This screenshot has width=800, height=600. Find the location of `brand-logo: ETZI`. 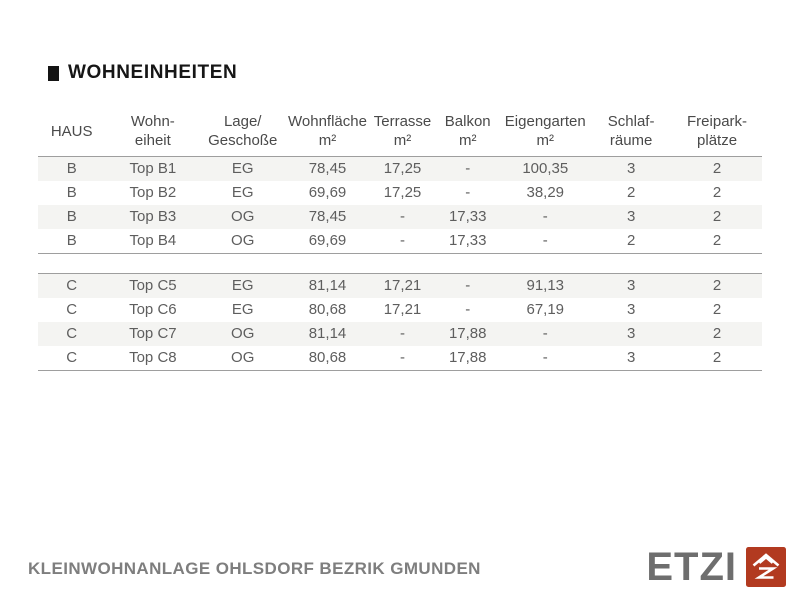

brand-logo: ETZI is located at coordinates (716, 567).